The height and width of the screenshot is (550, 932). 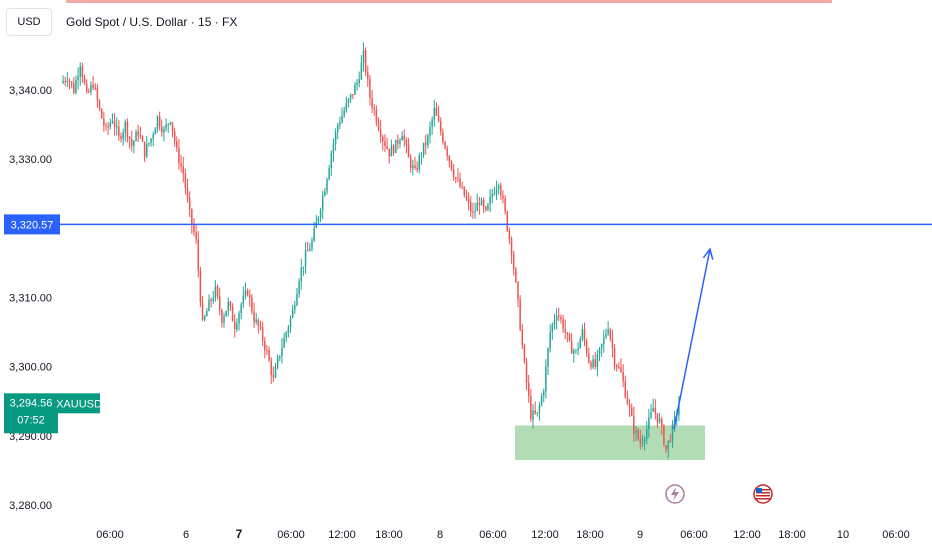 What do you see at coordinates (763, 494) in the screenshot?
I see `us-flag-event-icon` at bounding box center [763, 494].